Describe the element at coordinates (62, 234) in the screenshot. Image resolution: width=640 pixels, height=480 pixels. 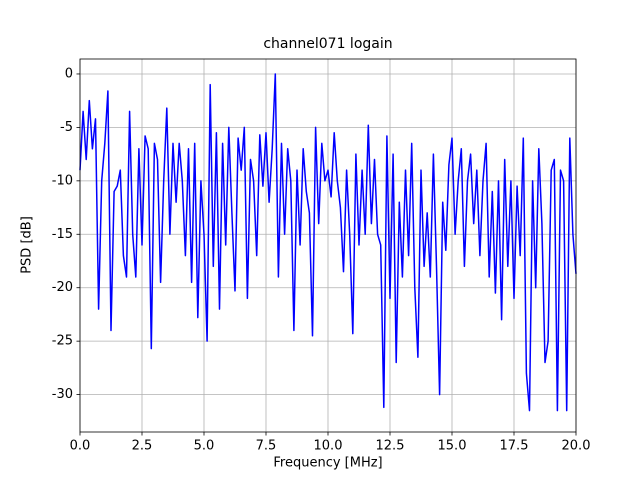
I see `y-tick-label: -15` at that location.